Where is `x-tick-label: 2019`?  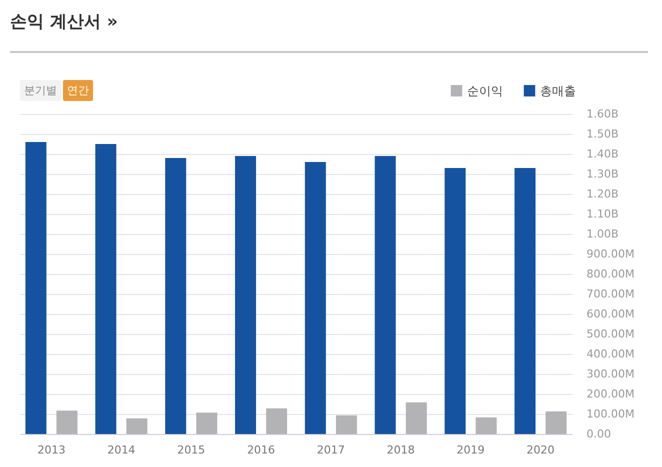 x-tick-label: 2019 is located at coordinates (470, 450).